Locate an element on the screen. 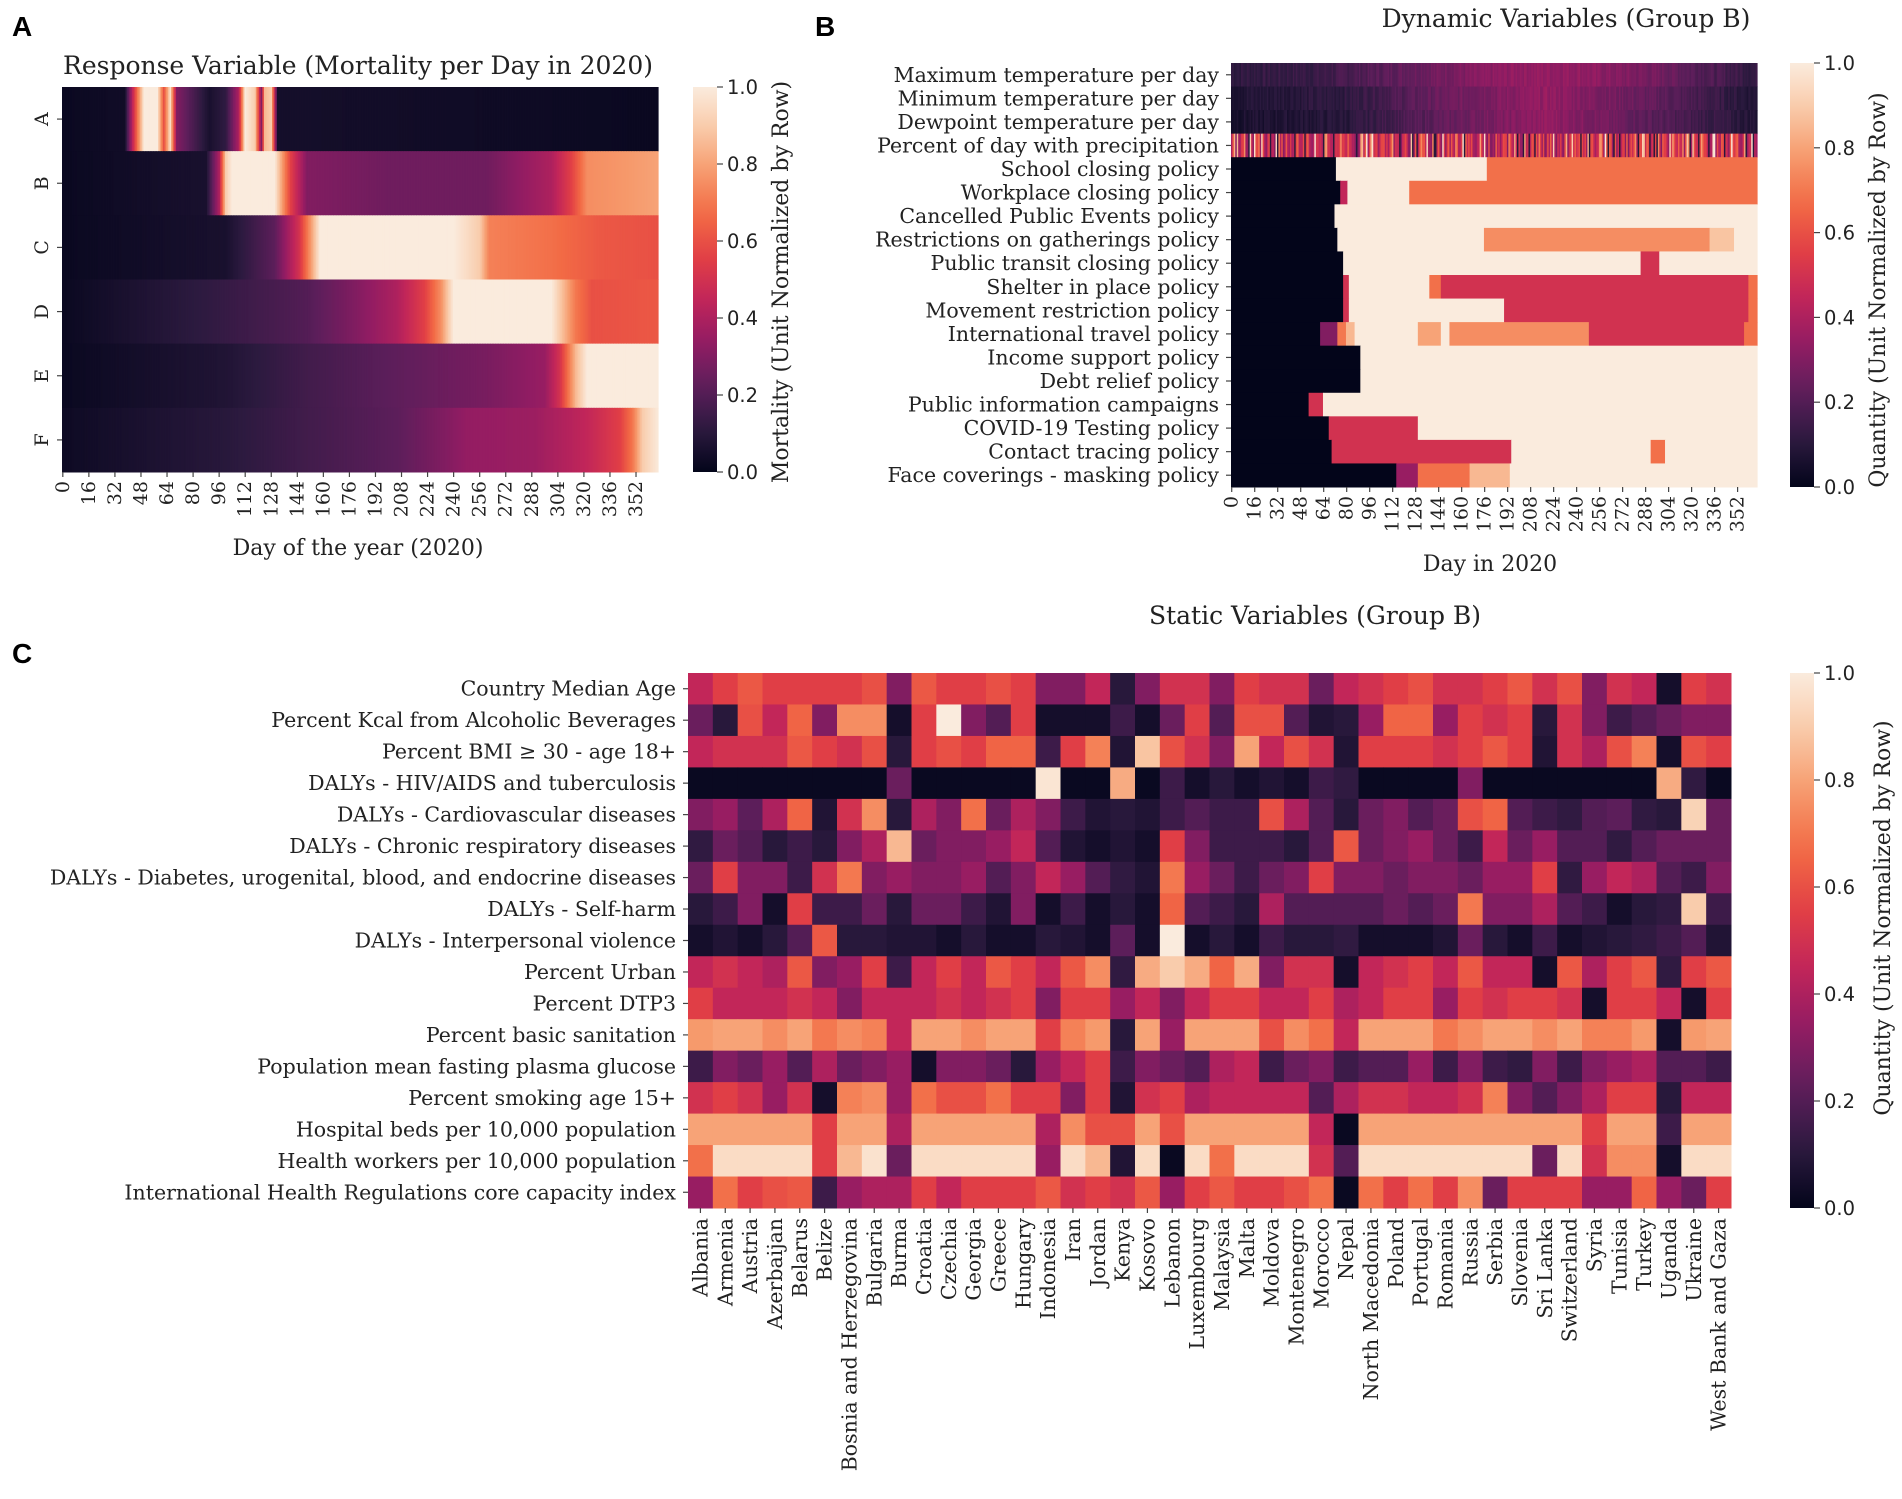 The image size is (1902, 1499). panel-b-row-label: Maximum temperature per day is located at coordinates (1057, 75).